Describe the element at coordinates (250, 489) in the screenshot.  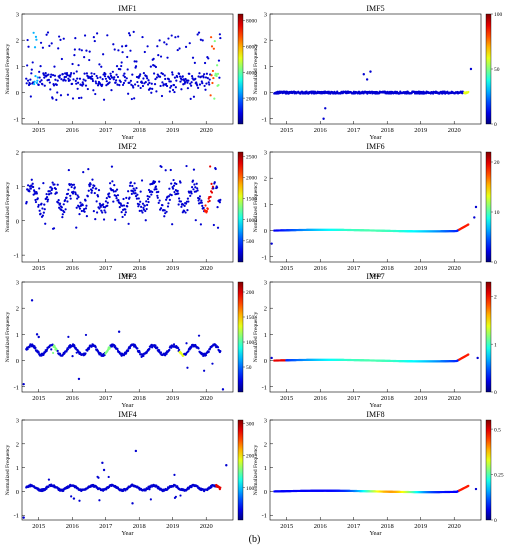
I see `colorbar-tick-label: 100` at that location.